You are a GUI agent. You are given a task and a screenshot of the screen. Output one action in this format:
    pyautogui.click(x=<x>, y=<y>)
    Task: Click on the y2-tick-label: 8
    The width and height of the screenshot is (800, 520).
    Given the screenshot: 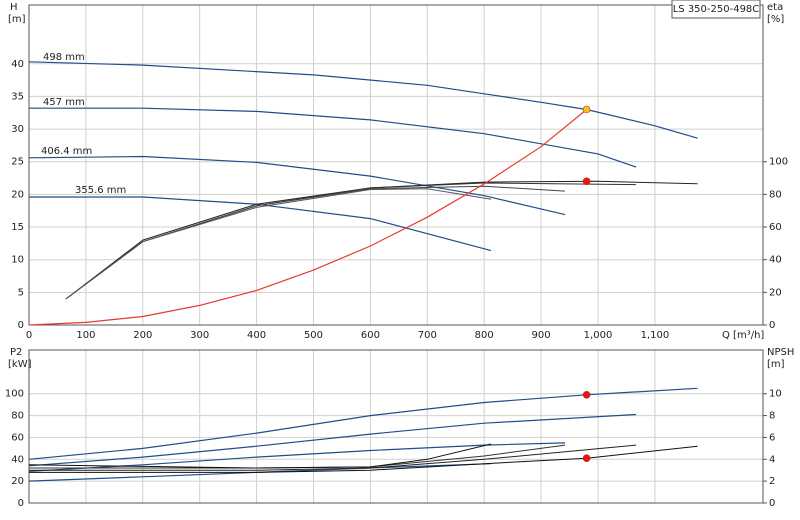 What is the action you would take?
    pyautogui.click(x=772, y=416)
    